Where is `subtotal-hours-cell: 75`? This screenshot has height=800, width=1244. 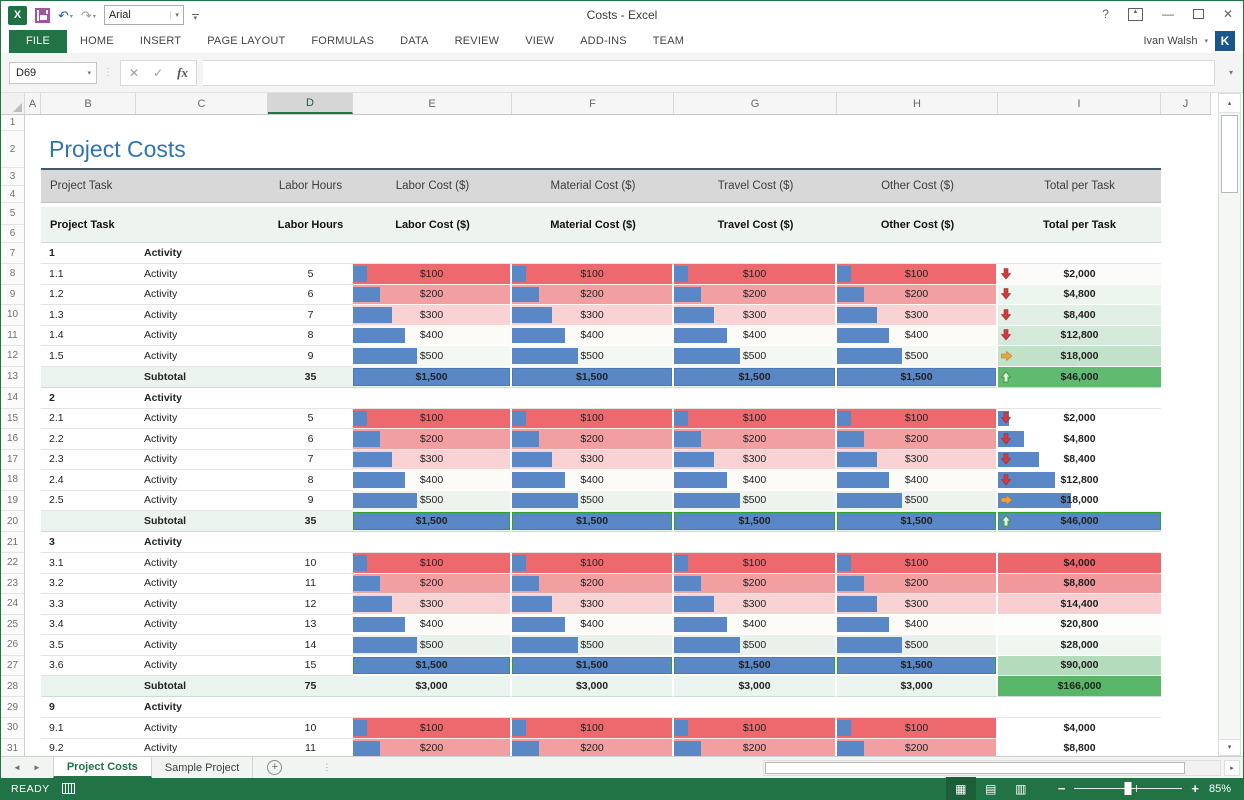 subtotal-hours-cell: 75 is located at coordinates (310, 686).